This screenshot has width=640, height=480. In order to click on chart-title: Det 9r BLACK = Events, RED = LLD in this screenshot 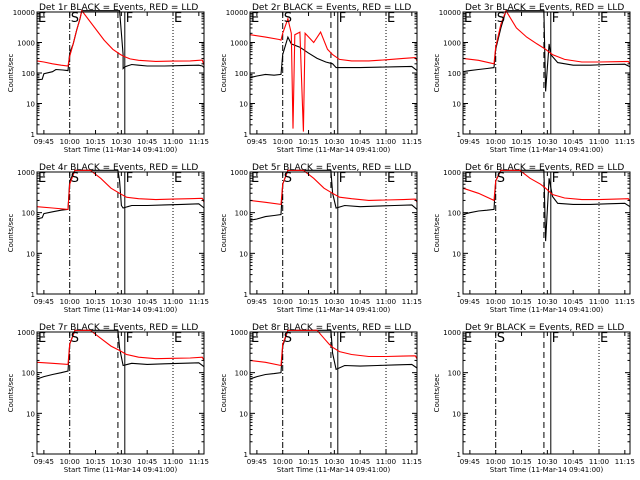, I will do `click(544, 328)`.